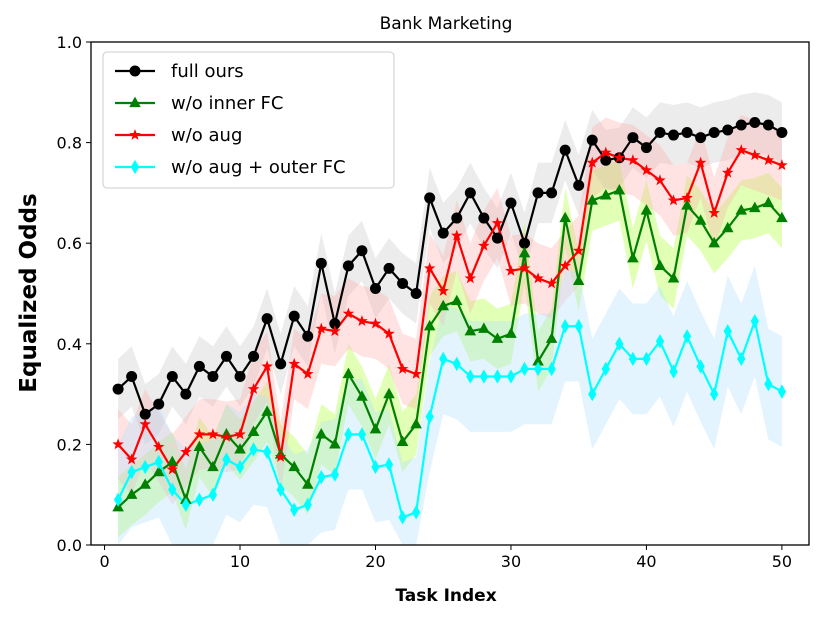 The width and height of the screenshot is (830, 618). I want to click on legend-entry: w/o inner FC, so click(199, 103).